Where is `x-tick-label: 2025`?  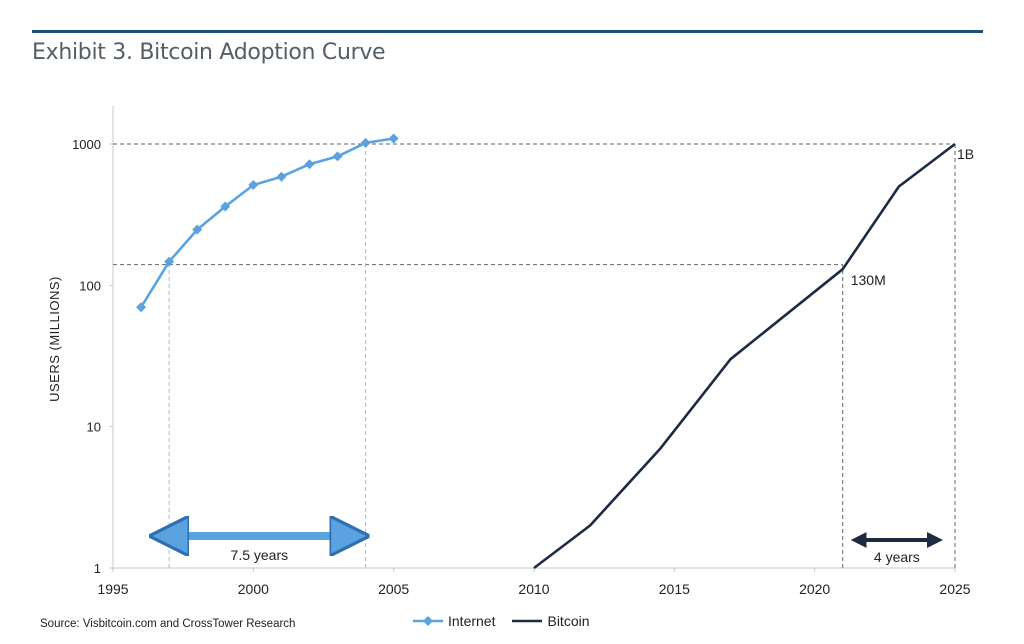
x-tick-label: 2025 is located at coordinates (954, 589).